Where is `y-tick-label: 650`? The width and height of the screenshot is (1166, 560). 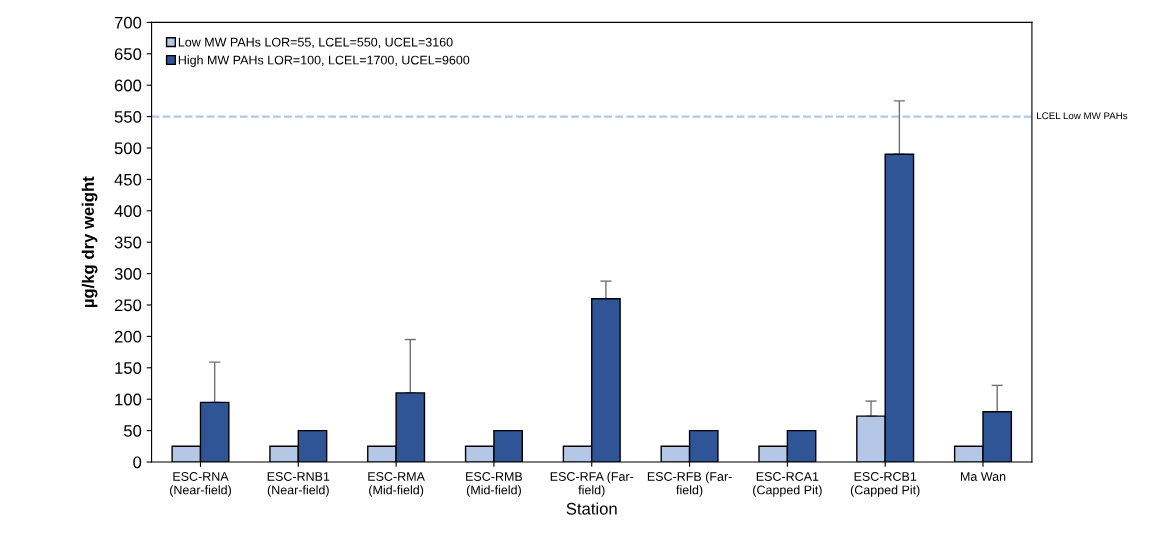 y-tick-label: 650 is located at coordinates (128, 54).